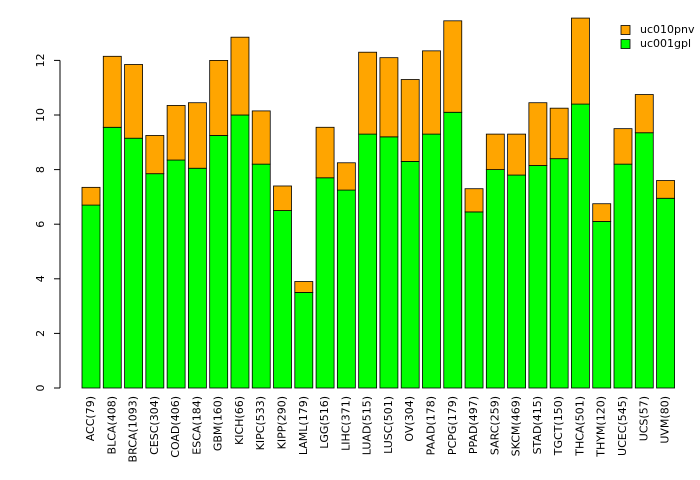 The width and height of the screenshot is (700, 480). What do you see at coordinates (409, 419) in the screenshot?
I see `x-tick-label: OV(304)` at bounding box center [409, 419].